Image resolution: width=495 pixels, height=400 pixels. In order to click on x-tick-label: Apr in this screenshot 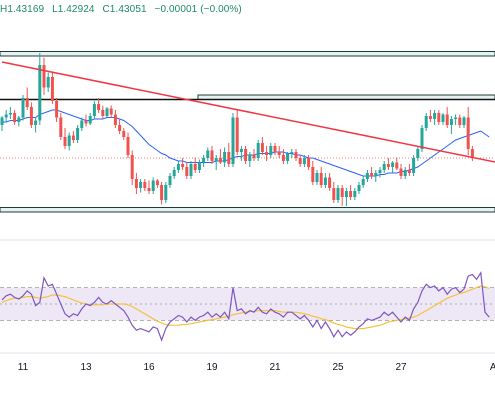, I will do `click(492, 367)`.